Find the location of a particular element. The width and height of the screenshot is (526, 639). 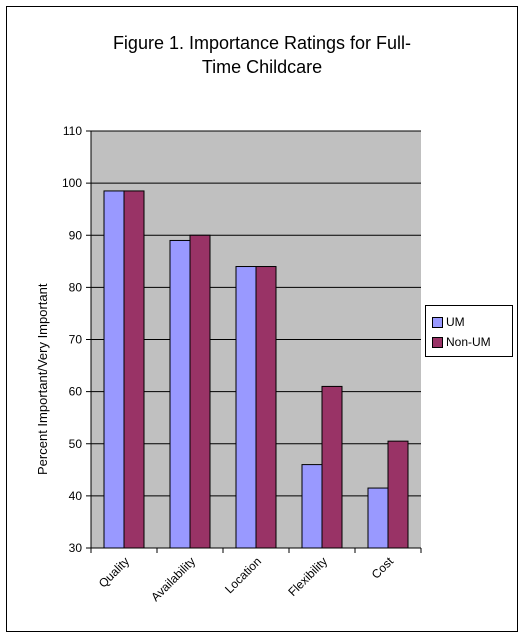

legend-item-um: UM is located at coordinates (448, 322).